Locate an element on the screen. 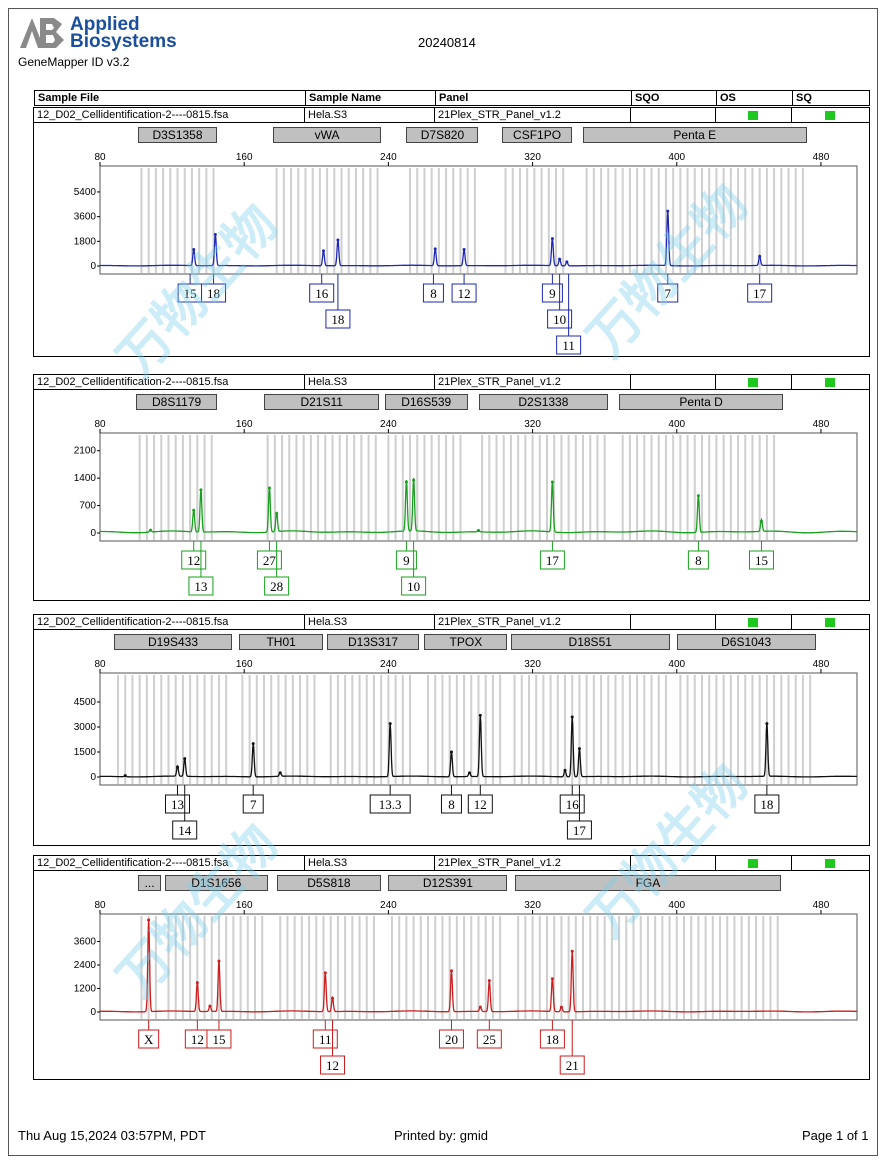  allele-call: 20 is located at coordinates (451, 1034).